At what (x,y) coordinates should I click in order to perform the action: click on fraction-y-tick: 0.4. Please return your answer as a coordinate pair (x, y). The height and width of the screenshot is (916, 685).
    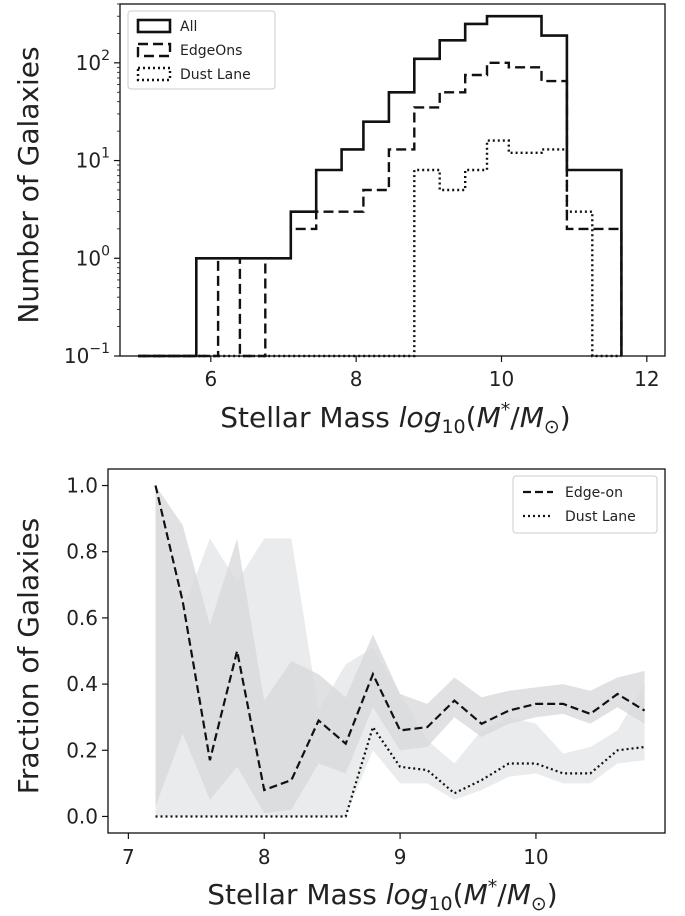
    Looking at the image, I should click on (87, 684).